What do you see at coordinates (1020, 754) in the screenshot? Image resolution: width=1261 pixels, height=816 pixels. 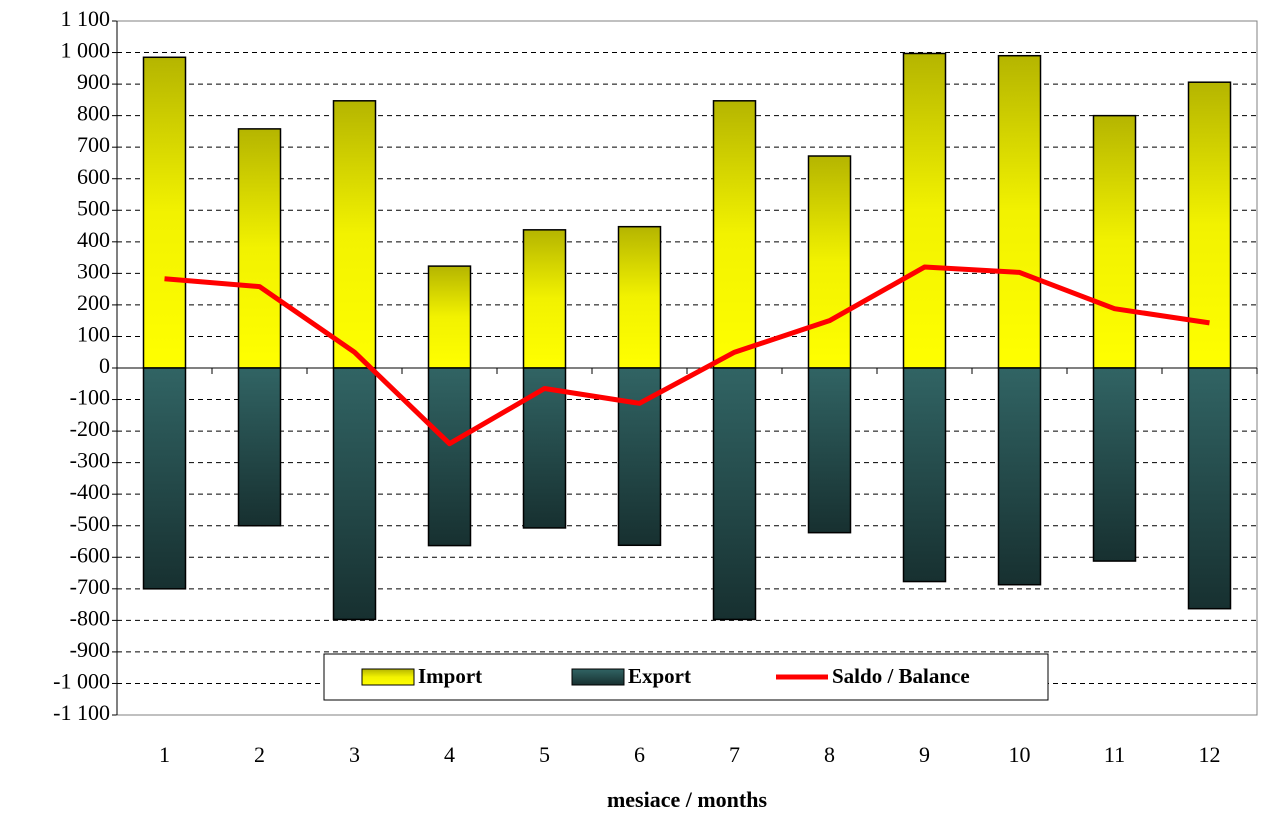 I see `x-tick-label: 10` at bounding box center [1020, 754].